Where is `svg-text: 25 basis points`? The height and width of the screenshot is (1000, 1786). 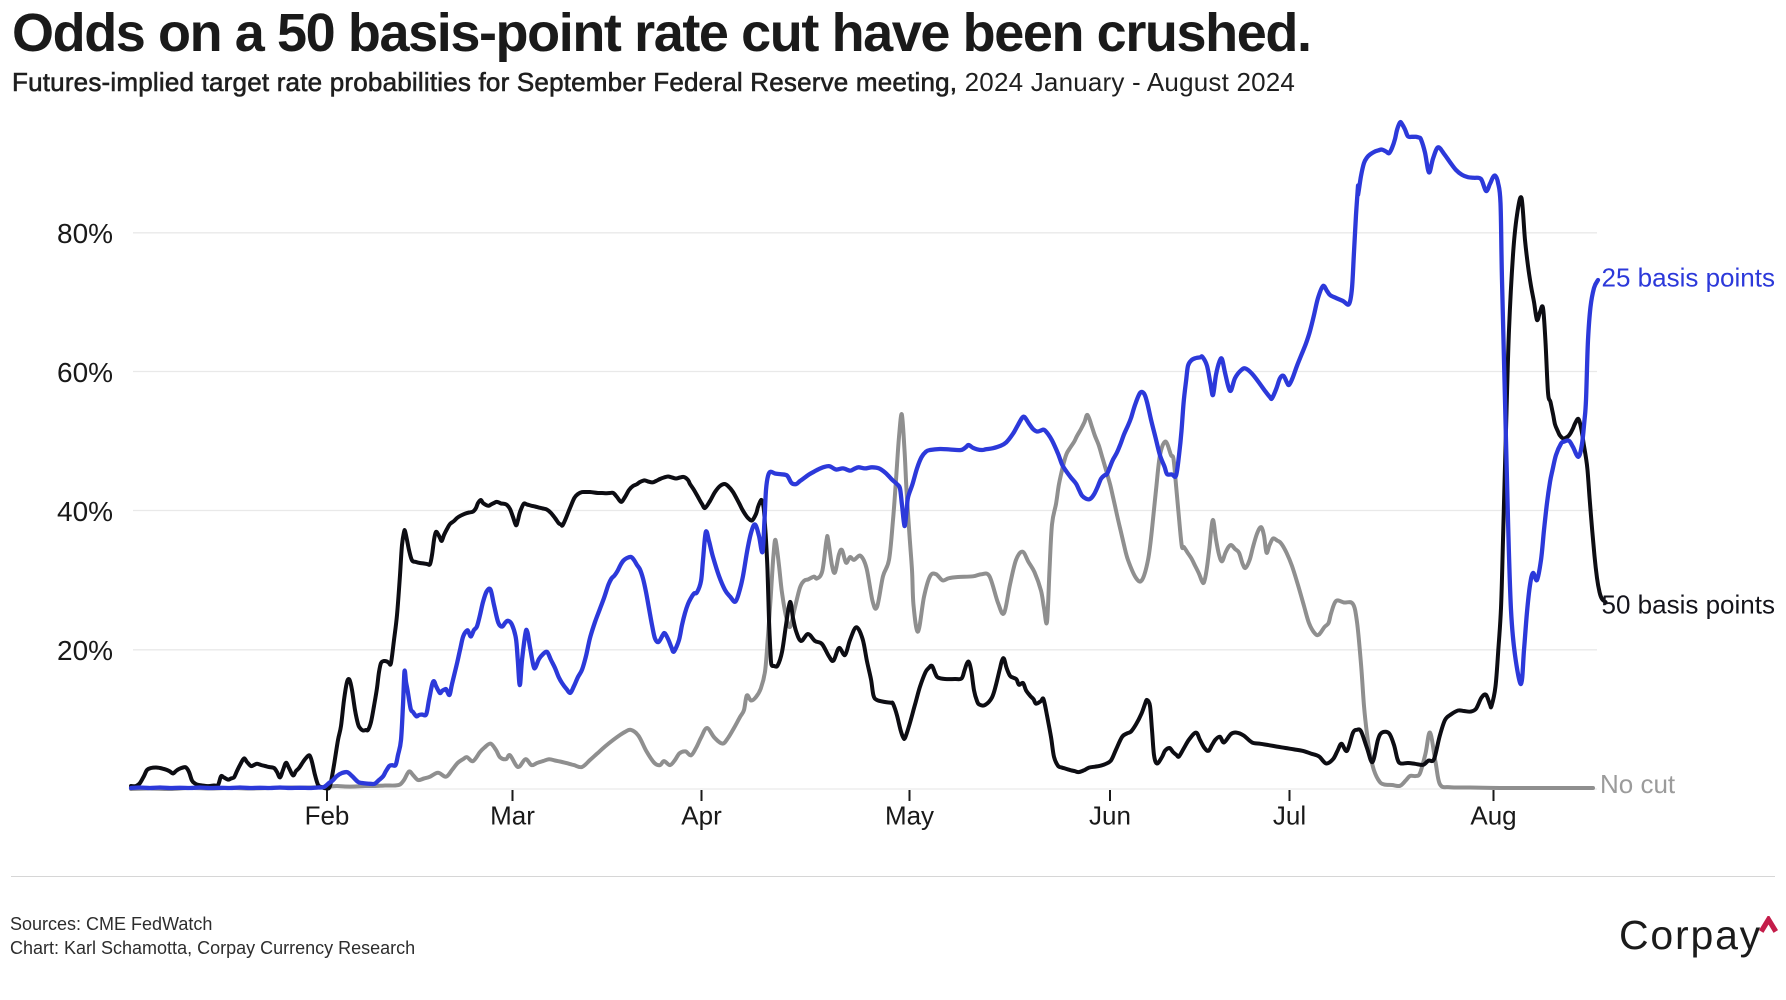
svg-text: 25 basis points is located at coordinates (1688, 277).